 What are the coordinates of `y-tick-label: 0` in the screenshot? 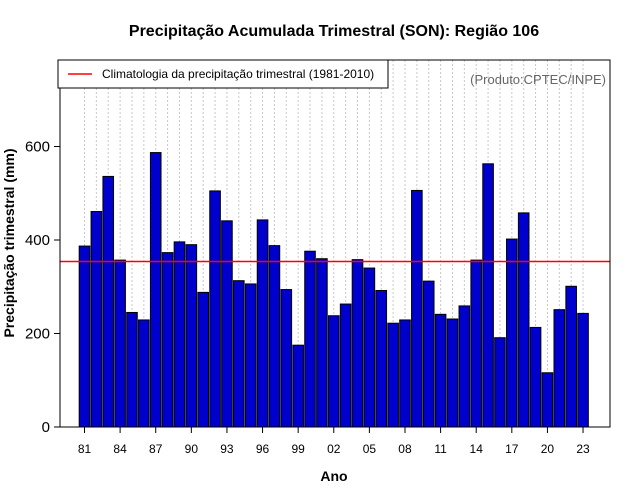 It's located at (46, 427).